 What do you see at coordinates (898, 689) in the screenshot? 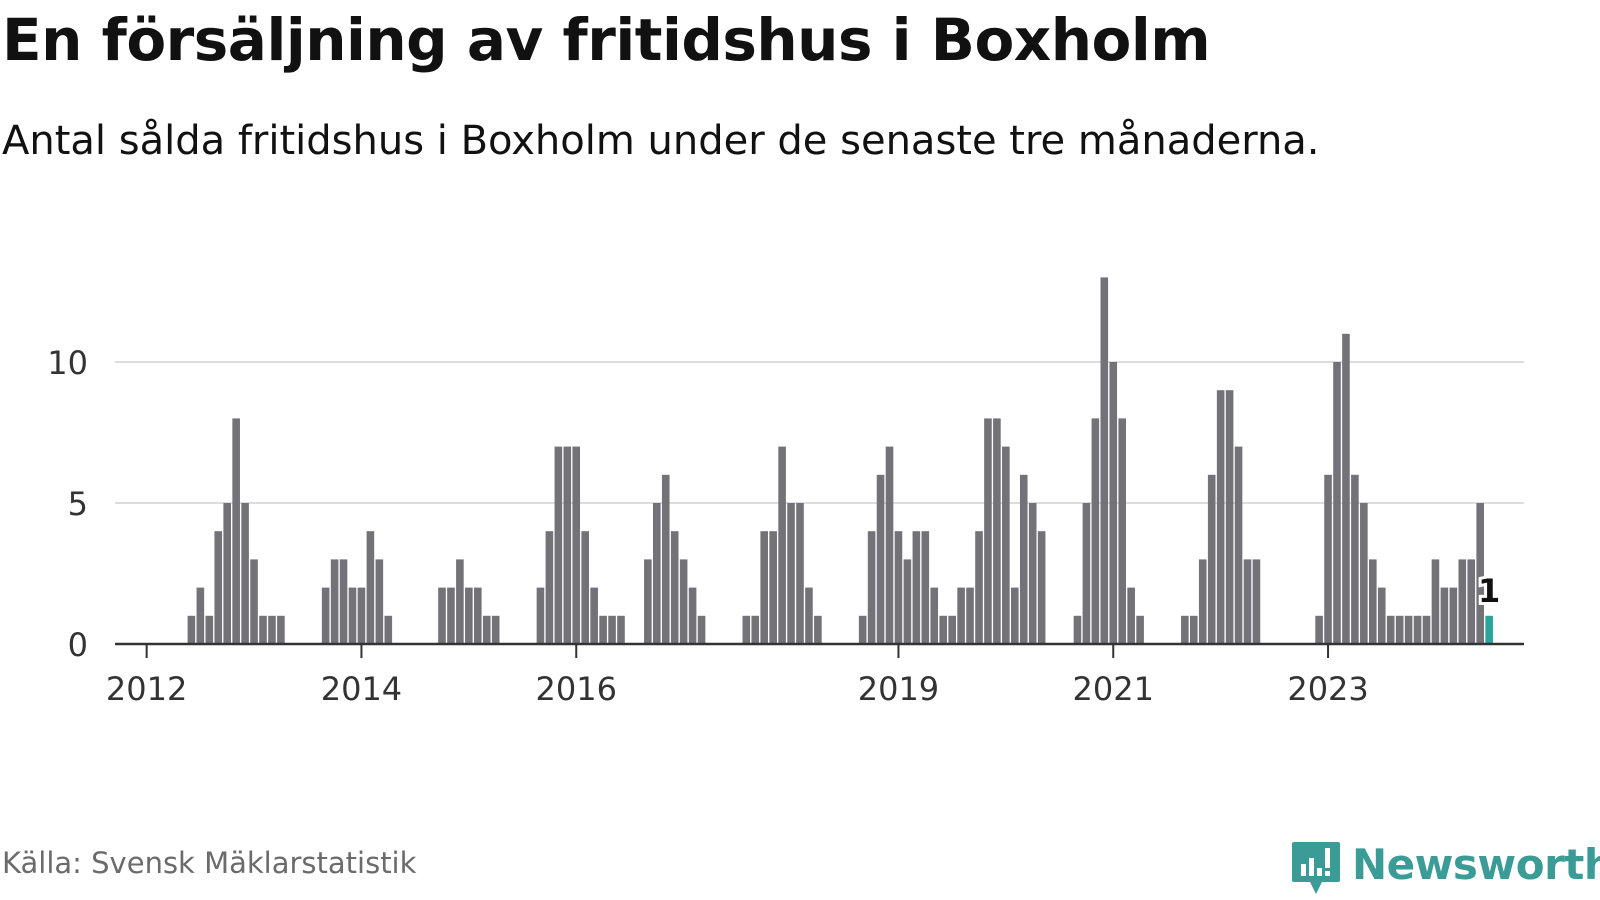
I see `x-tick-label: 2019` at bounding box center [898, 689].